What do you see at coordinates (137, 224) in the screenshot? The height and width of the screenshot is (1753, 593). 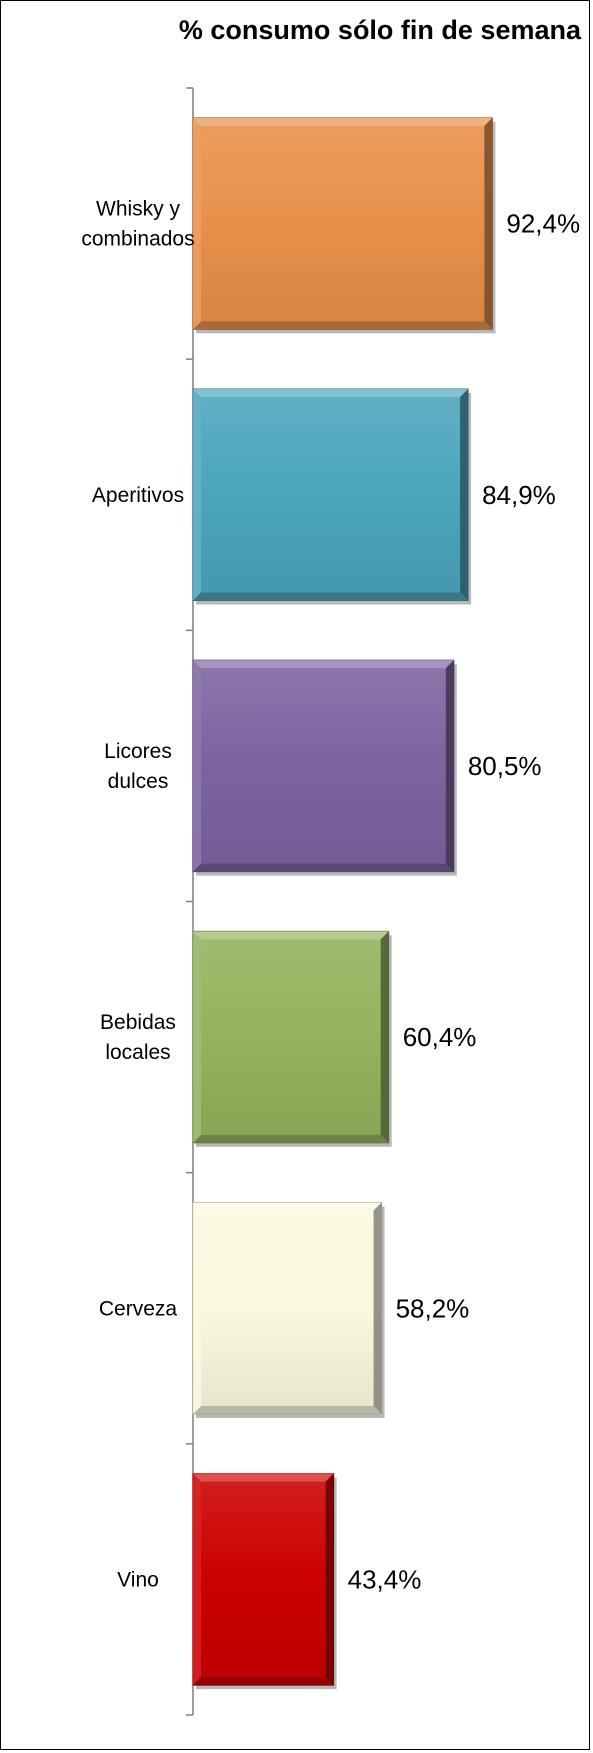 I see `category-label: Whisky y combinados` at bounding box center [137, 224].